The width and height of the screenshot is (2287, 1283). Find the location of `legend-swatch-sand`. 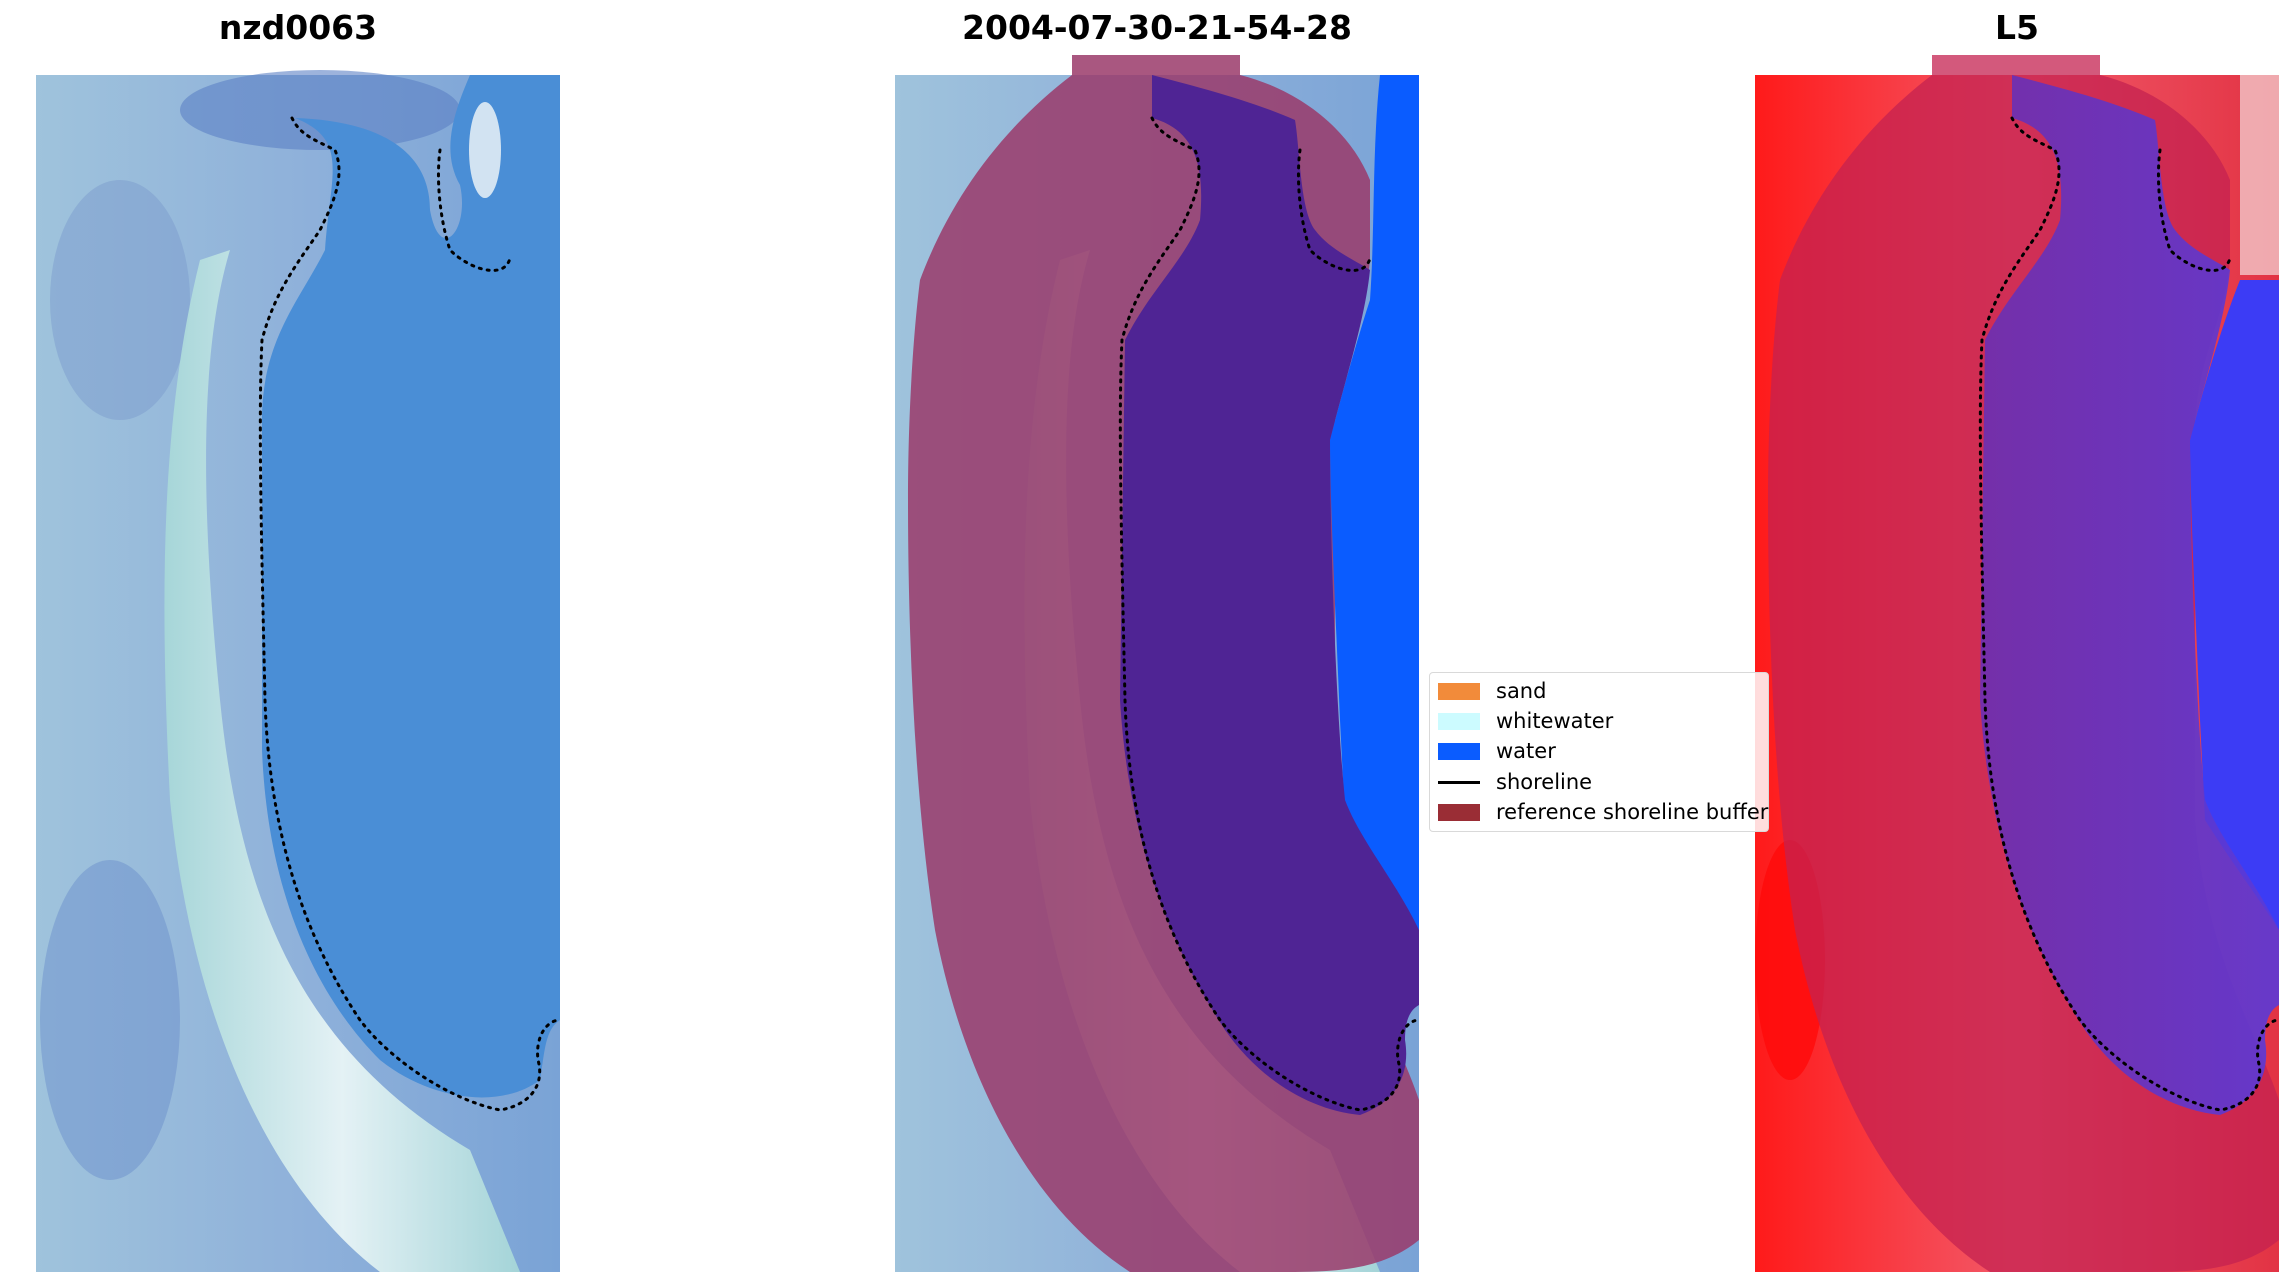

legend-swatch-sand is located at coordinates (1459, 691).